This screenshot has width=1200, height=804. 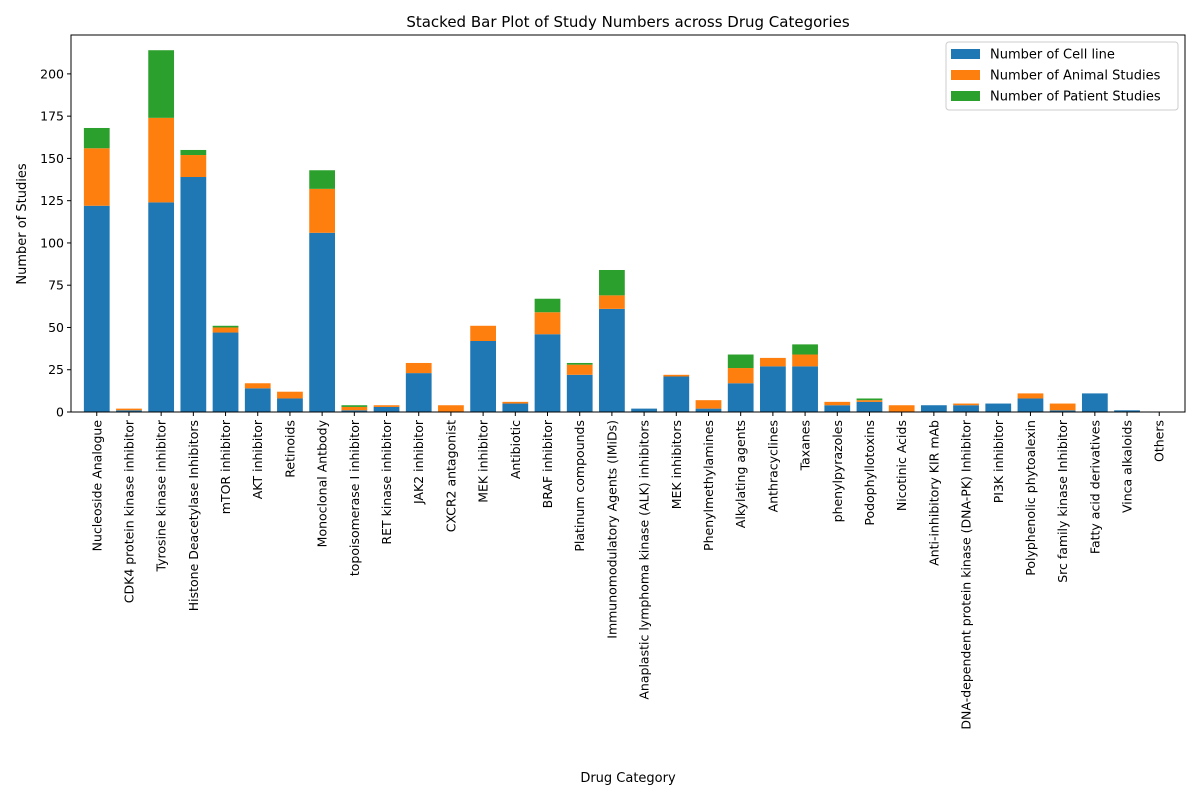 What do you see at coordinates (483, 461) in the screenshot?
I see `x-tick-label: MEK inhibitor` at bounding box center [483, 461].